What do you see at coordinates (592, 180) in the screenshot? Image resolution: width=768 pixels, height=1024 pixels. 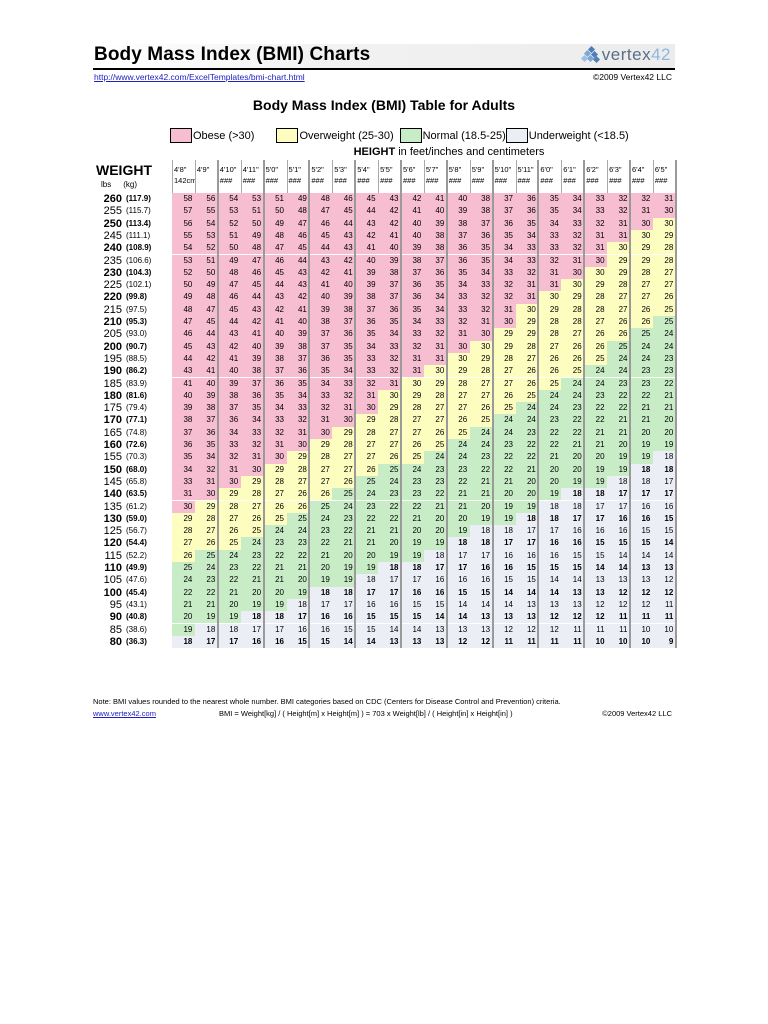 I see `height-cm: ###` at bounding box center [592, 180].